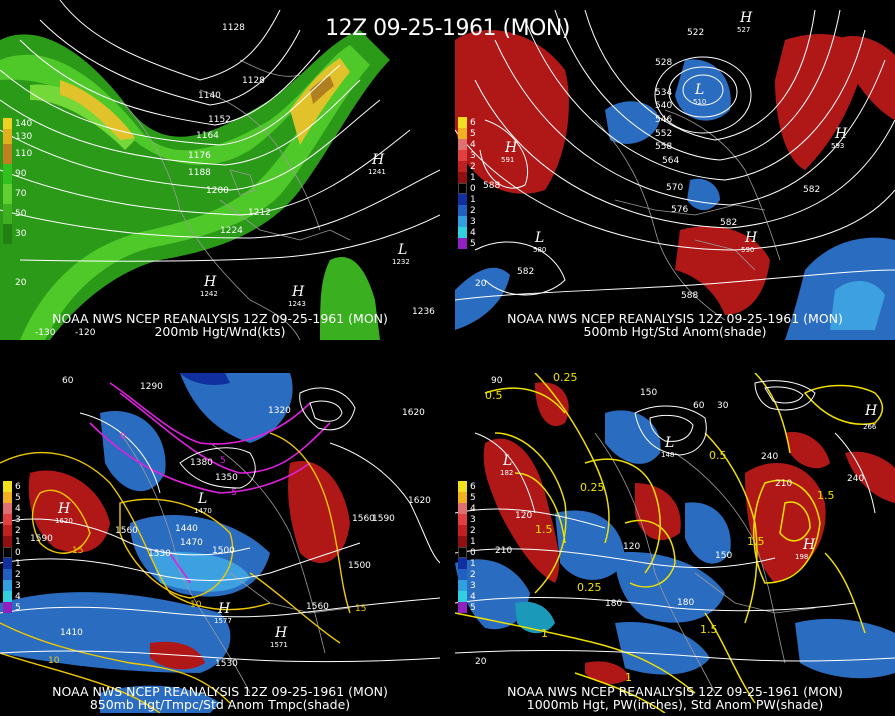 The width and height of the screenshot is (895, 716). What do you see at coordinates (20, 174) in the screenshot?
I see `legend-entry: 90` at bounding box center [20, 174].